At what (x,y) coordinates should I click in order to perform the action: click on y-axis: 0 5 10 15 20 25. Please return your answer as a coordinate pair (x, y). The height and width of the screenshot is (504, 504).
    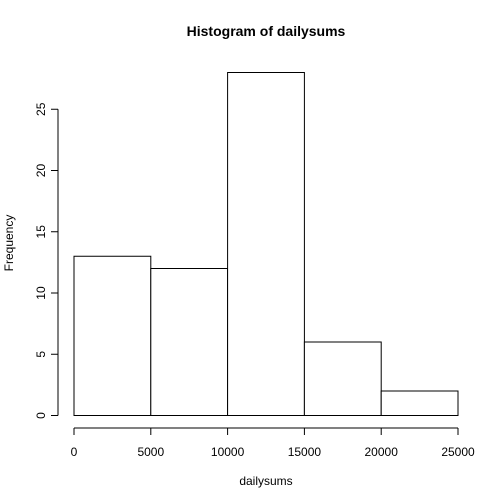
    Looking at the image, I should click on (46, 260).